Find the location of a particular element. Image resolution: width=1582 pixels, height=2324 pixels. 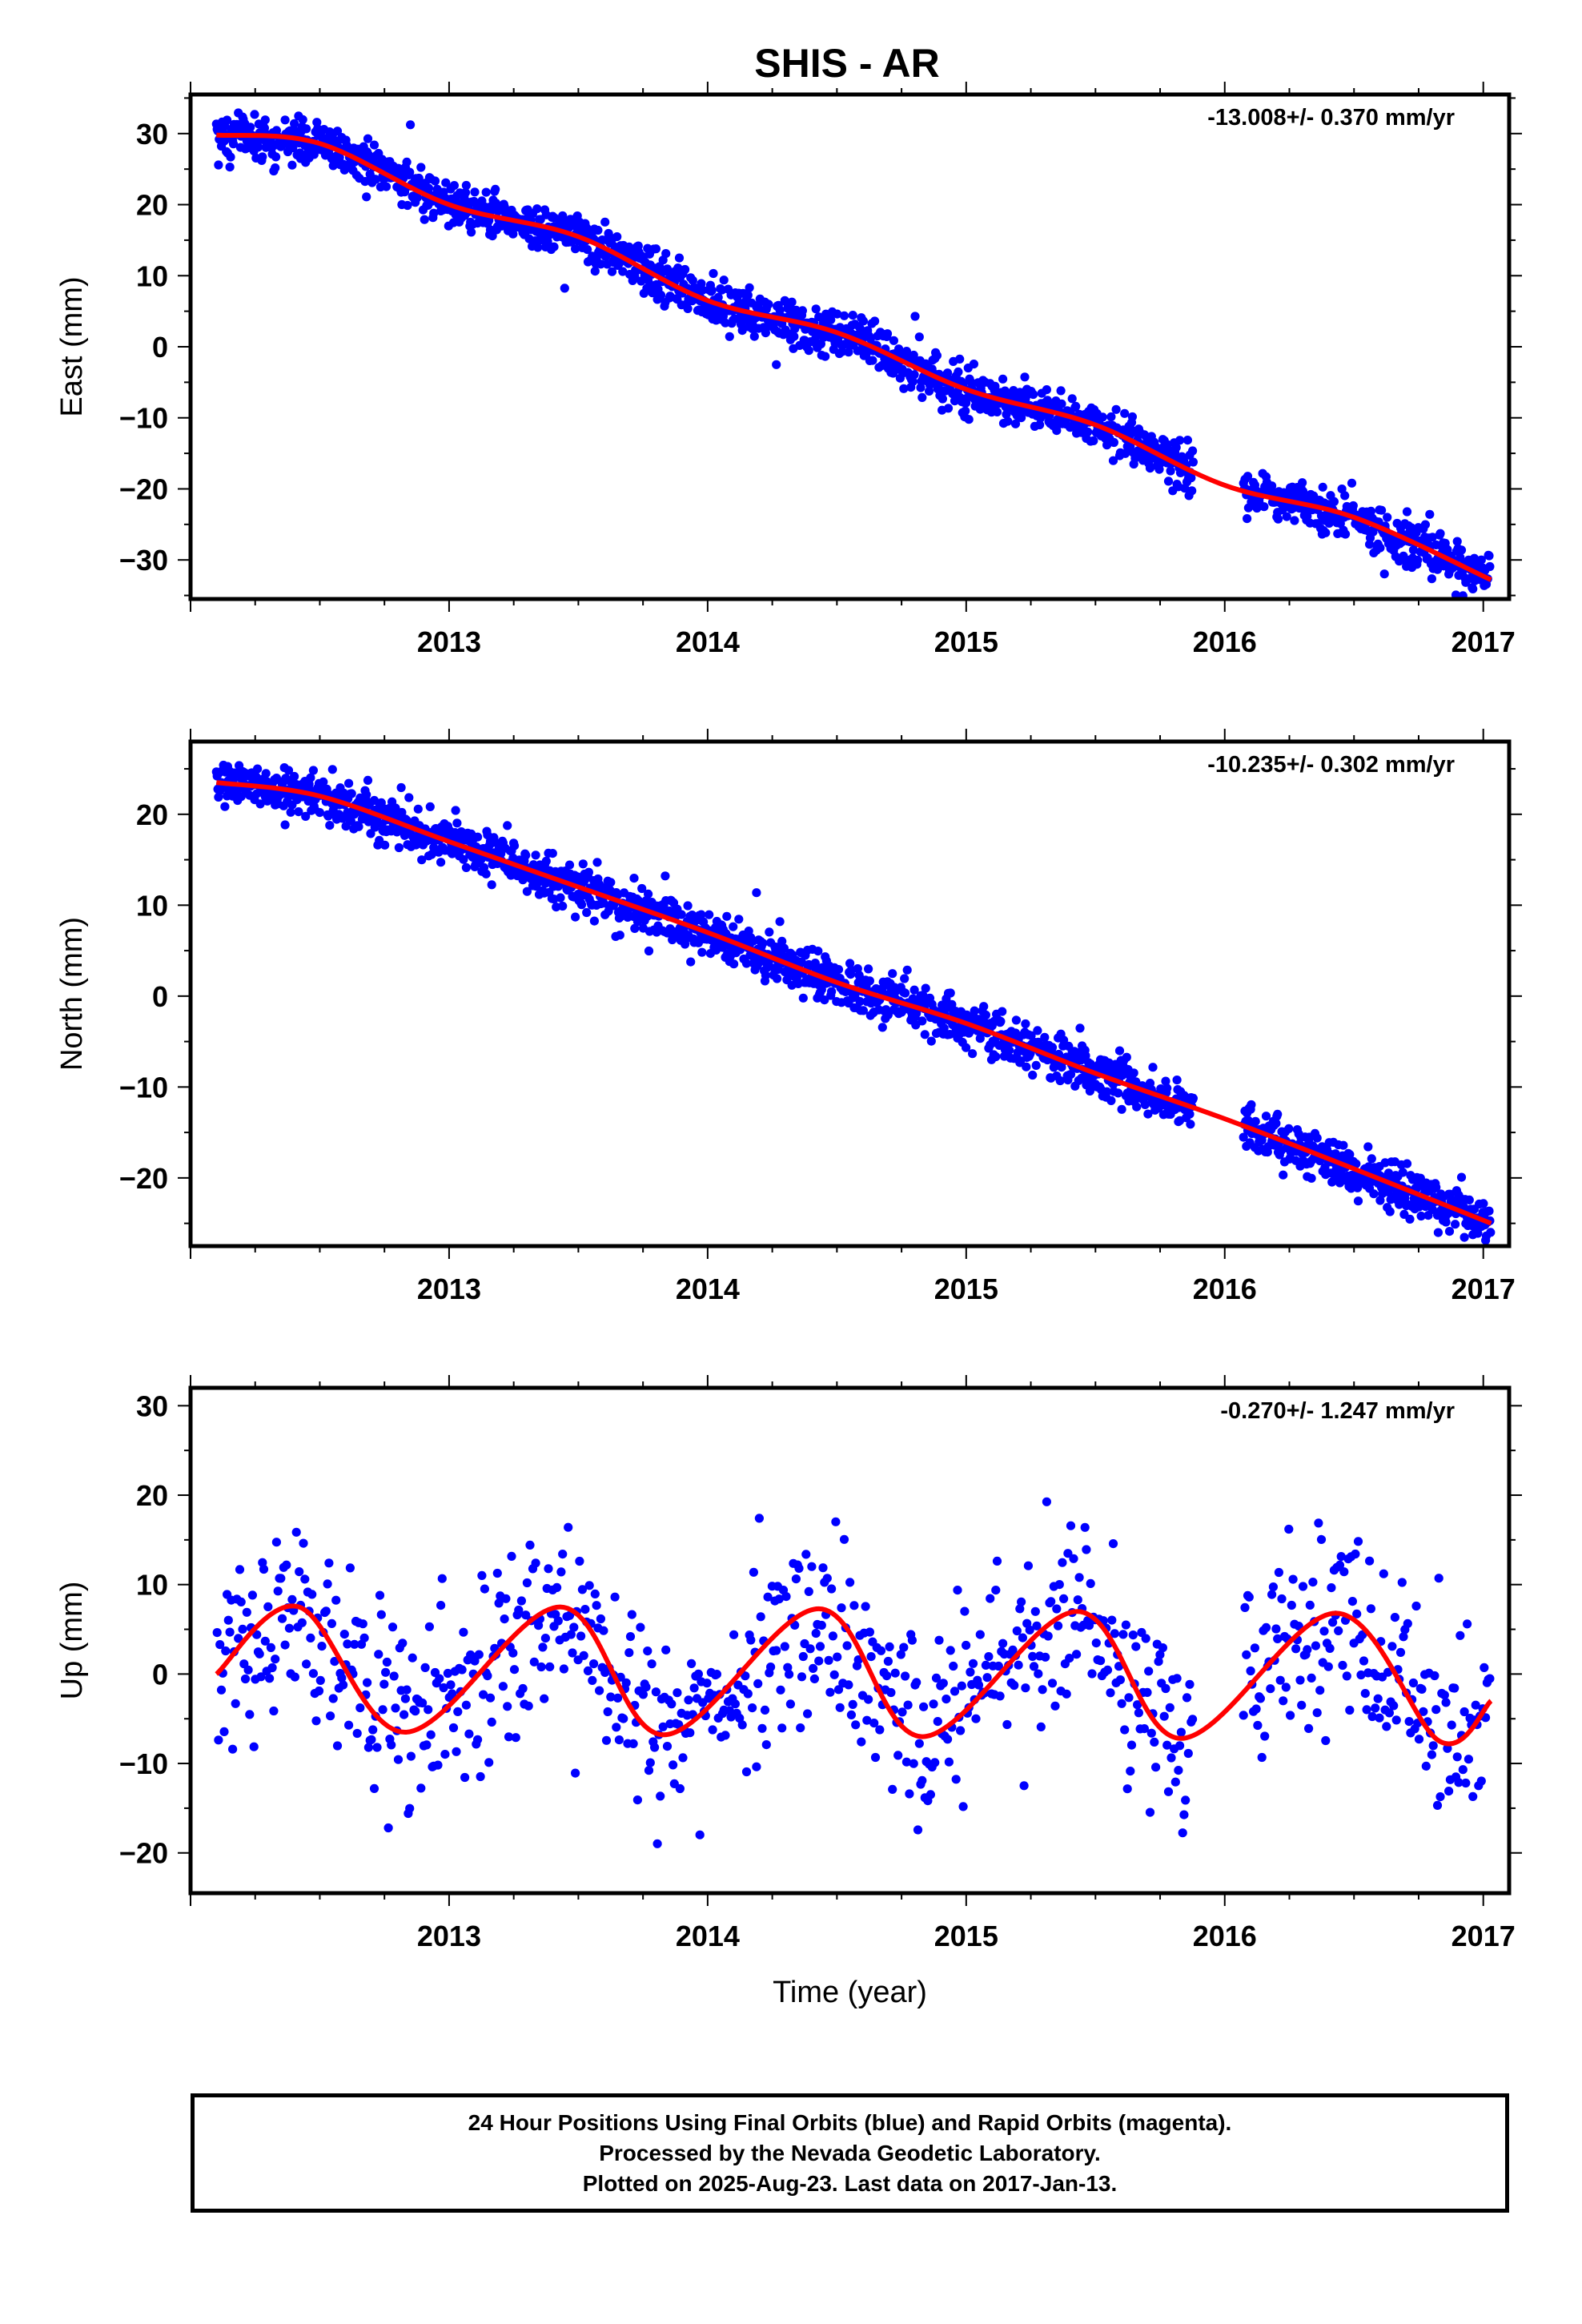

up-x-tick-label: 2013 is located at coordinates (449, 1936).